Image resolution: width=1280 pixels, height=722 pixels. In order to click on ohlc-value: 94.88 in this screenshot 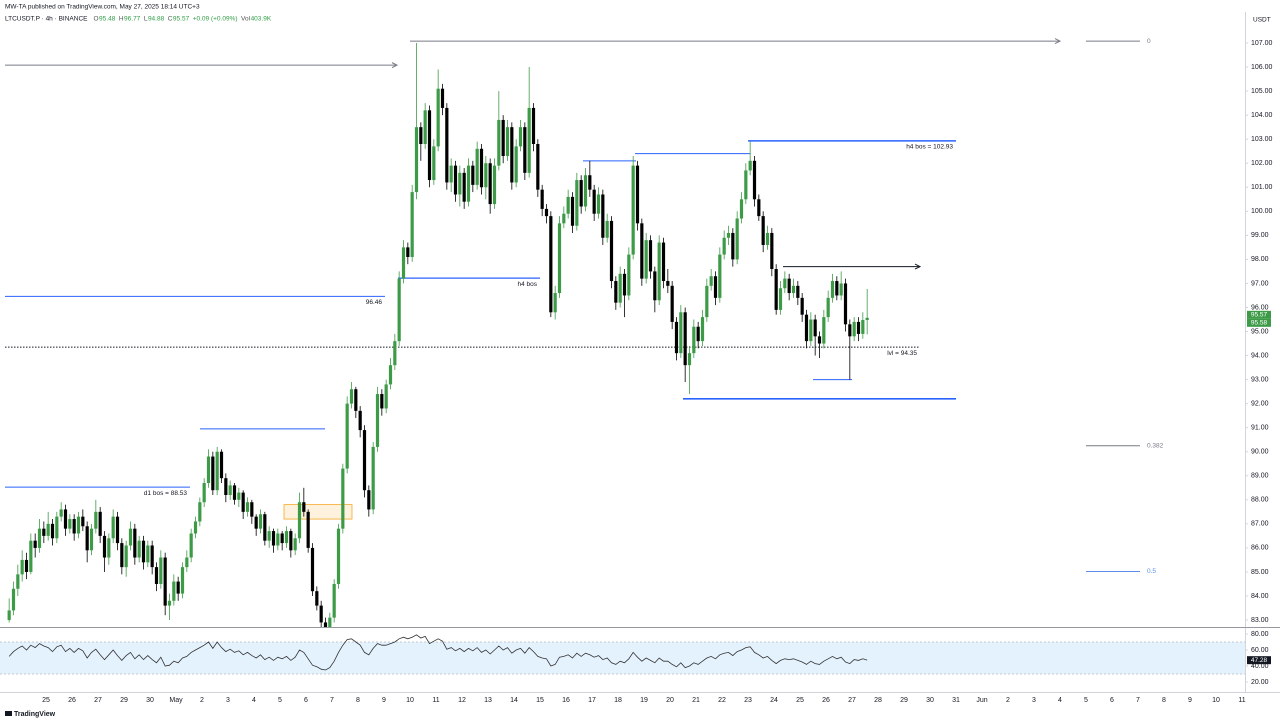, I will do `click(156, 19)`.